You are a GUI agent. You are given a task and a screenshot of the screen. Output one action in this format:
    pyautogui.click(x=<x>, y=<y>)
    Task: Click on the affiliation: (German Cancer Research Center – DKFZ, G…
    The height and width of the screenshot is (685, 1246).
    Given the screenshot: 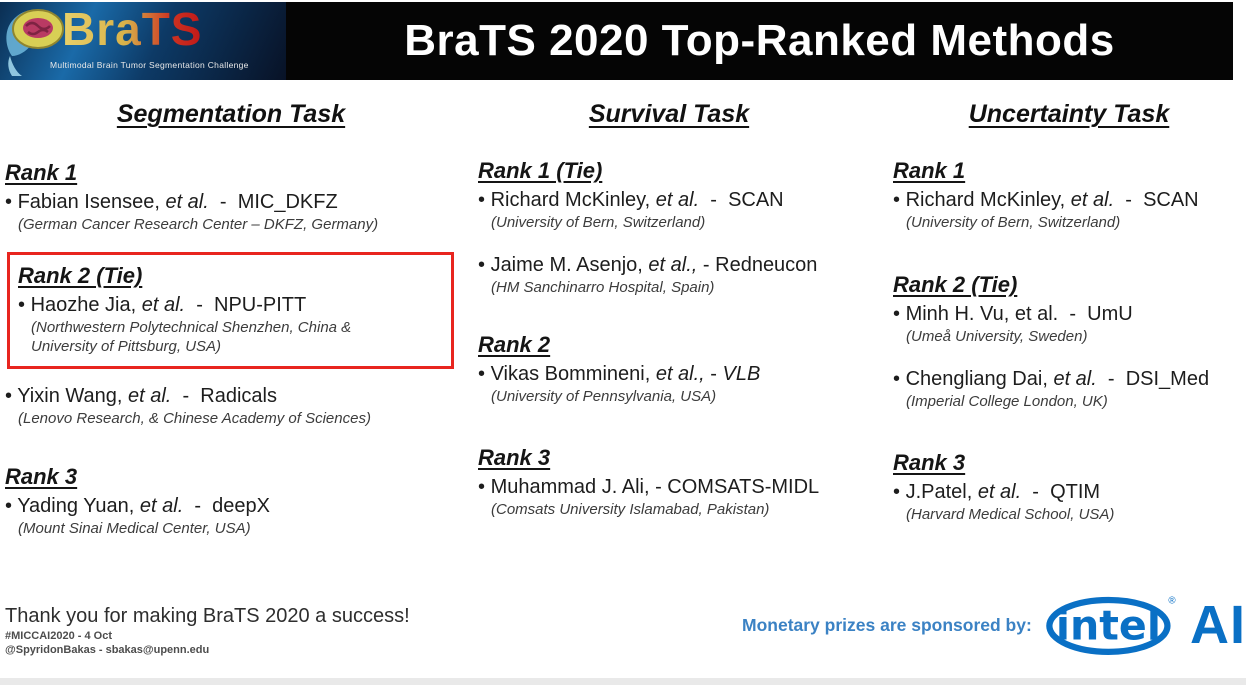 What is the action you would take?
    pyautogui.click(x=198, y=224)
    